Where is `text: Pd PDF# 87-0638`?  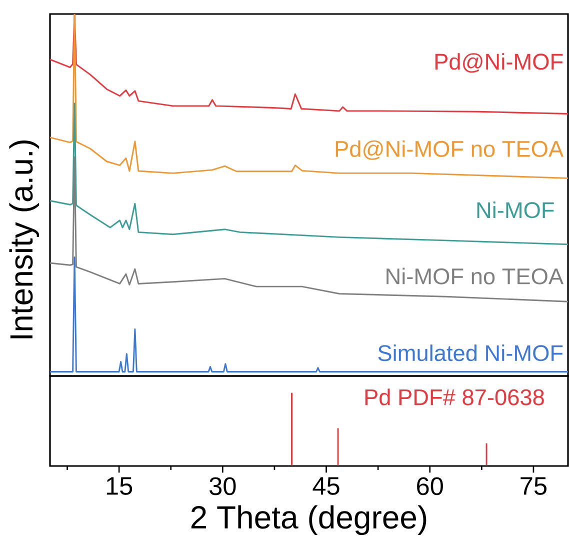 text: Pd PDF# 87-0638 is located at coordinates (454, 397).